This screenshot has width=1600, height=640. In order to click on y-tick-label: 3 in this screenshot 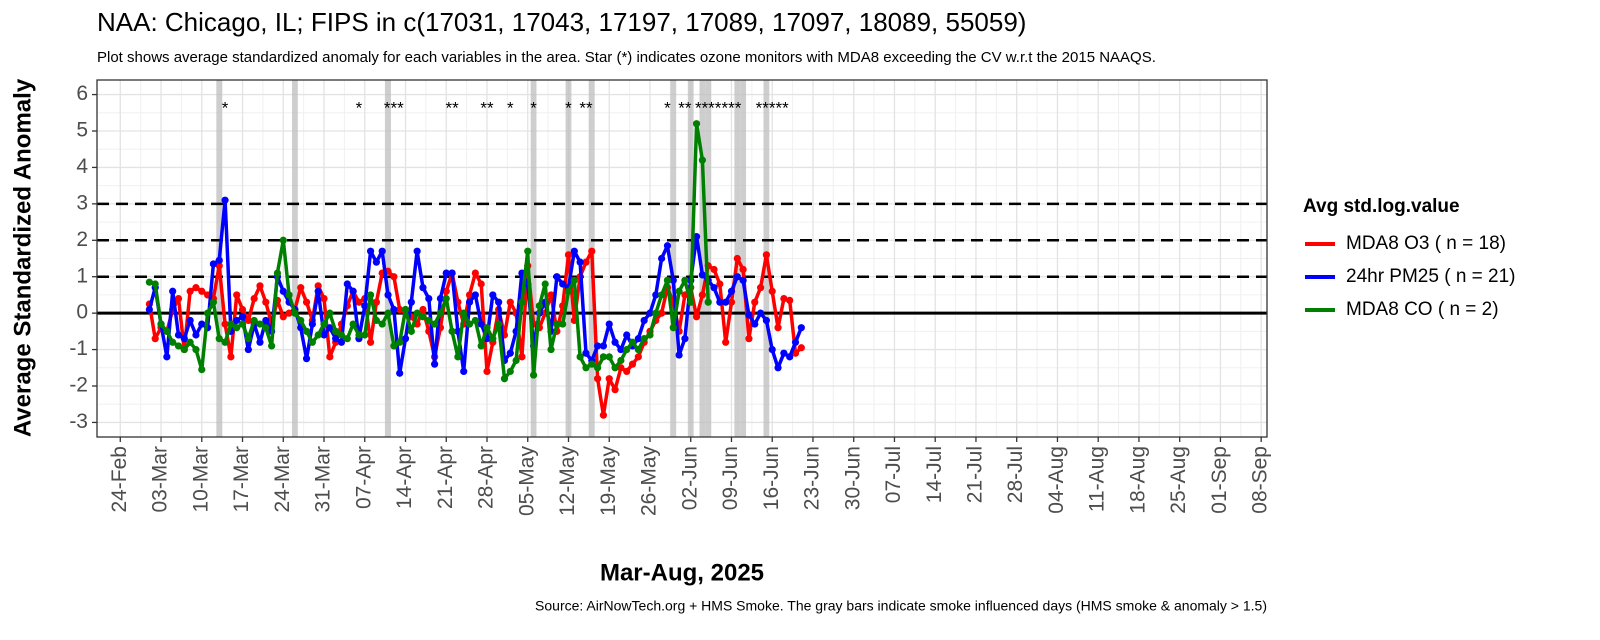, I will do `click(82, 202)`.